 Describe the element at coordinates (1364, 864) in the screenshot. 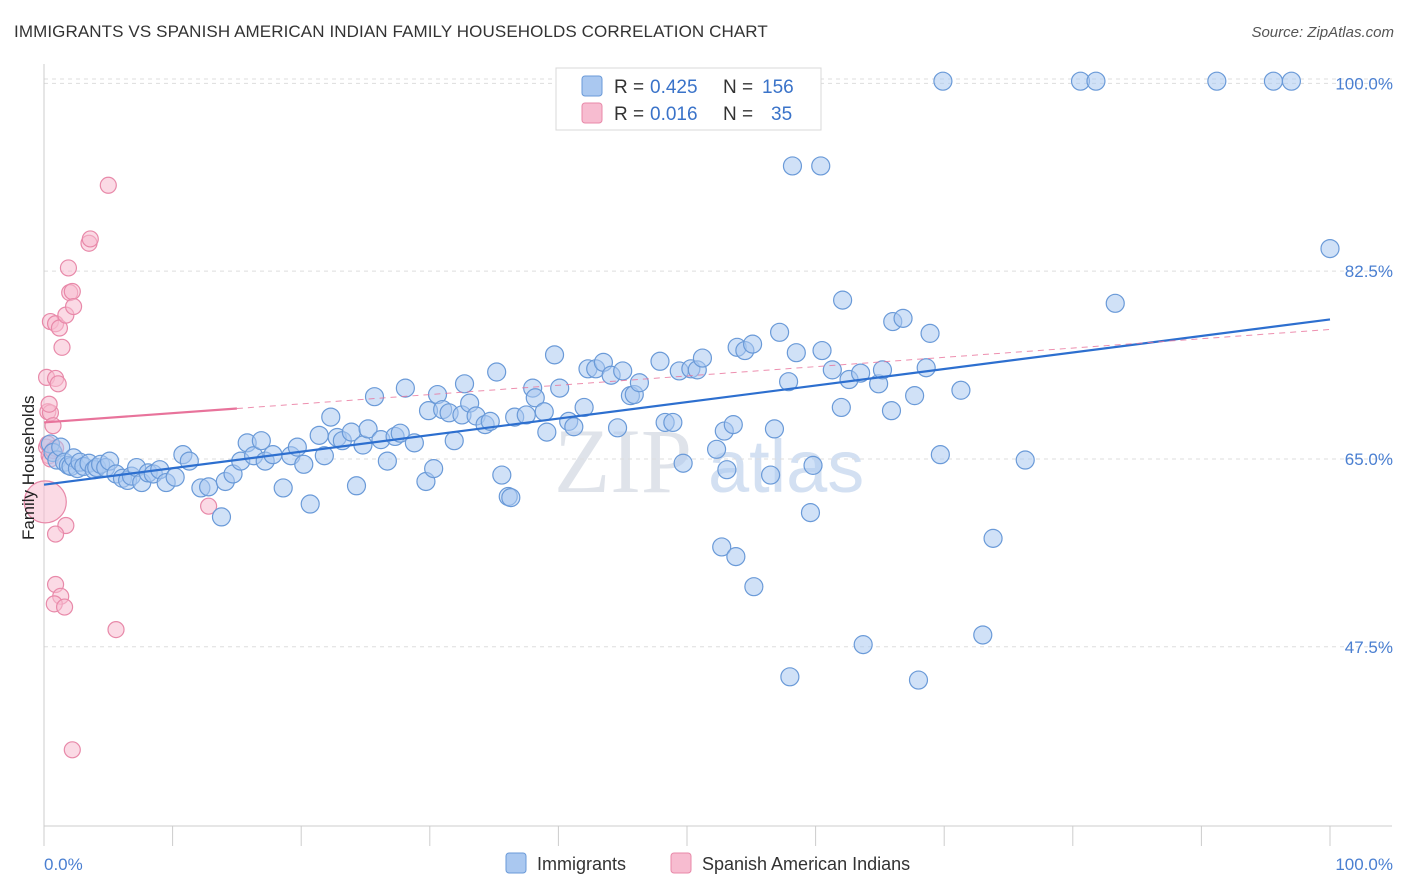

I see `x-tick-label-1: 100.0%` at that location.